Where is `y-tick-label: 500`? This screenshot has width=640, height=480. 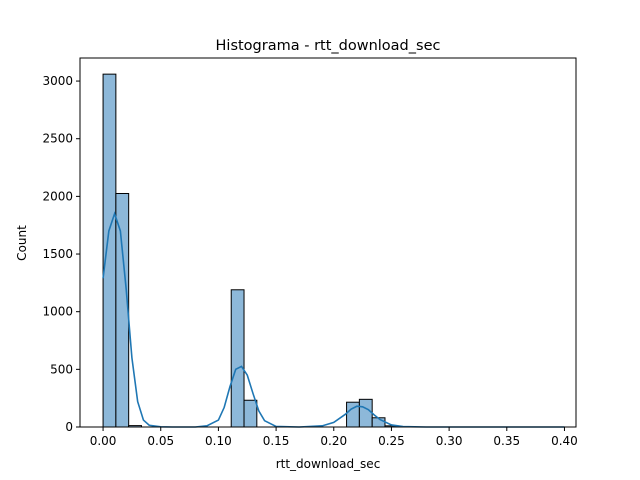 y-tick-label: 500 is located at coordinates (61, 369).